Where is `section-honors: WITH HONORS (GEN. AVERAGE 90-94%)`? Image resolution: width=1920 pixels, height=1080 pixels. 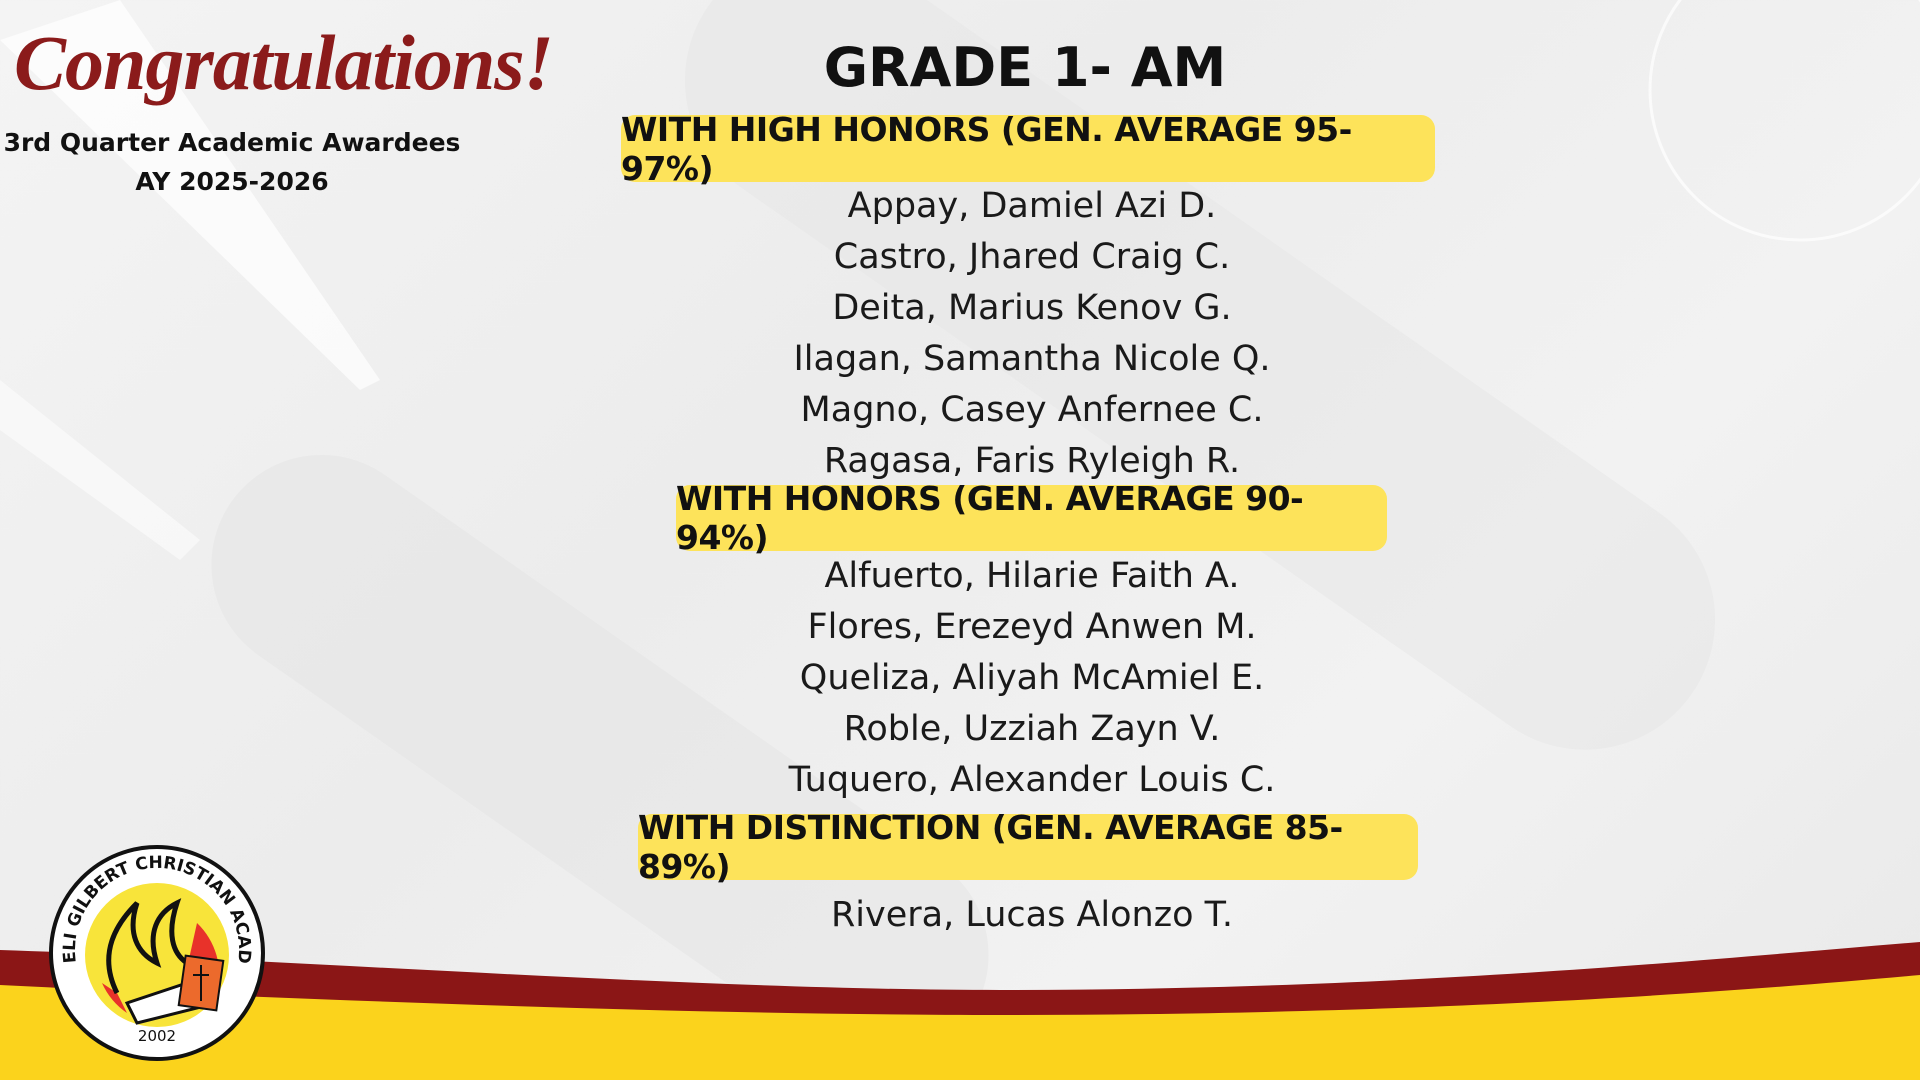 section-honors: WITH HONORS (GEN. AVERAGE 90-94%) is located at coordinates (1031, 518).